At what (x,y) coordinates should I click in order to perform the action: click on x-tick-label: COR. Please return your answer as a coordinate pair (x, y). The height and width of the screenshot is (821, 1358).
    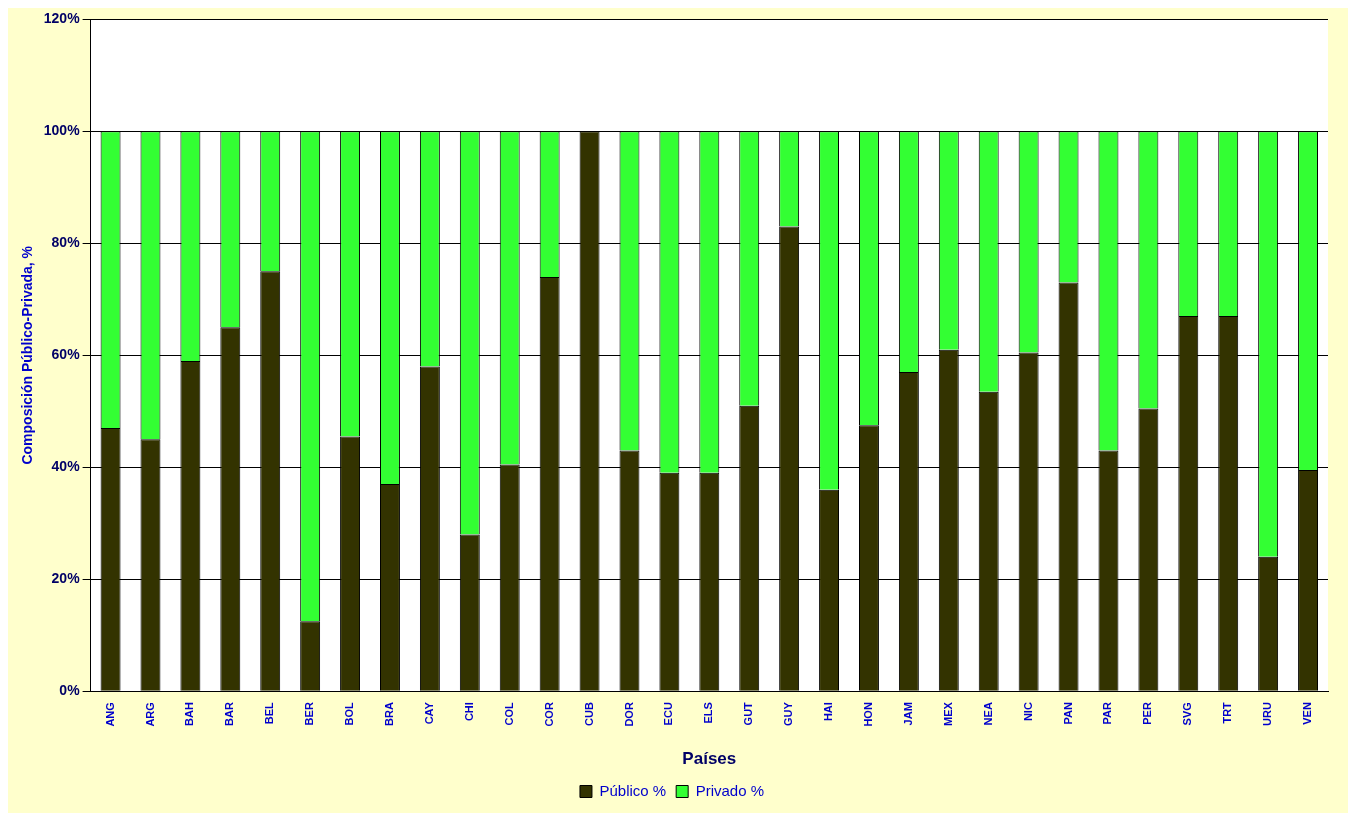
    Looking at the image, I should click on (548, 714).